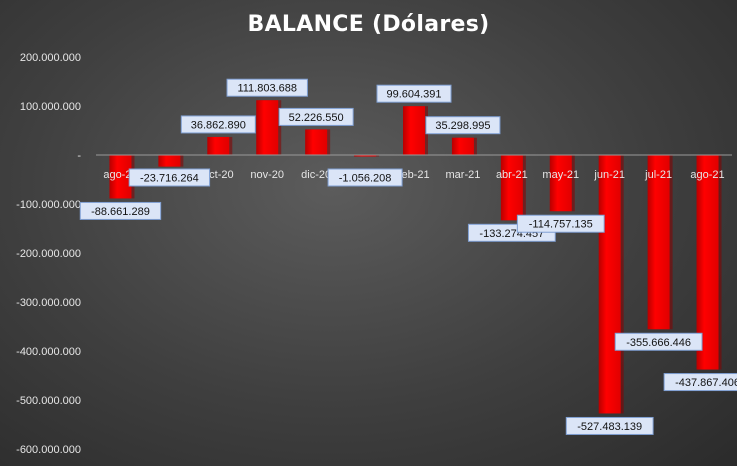  Describe the element at coordinates (368, 24) in the screenshot. I see `chart-title: BALANCE (Dólares)` at that location.